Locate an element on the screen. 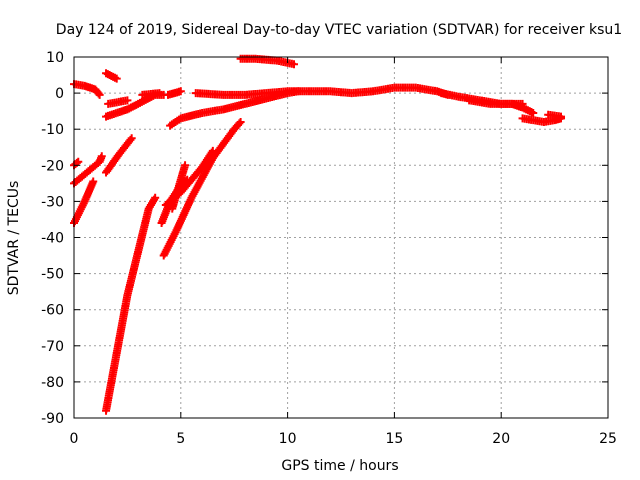 This screenshot has width=640, height=480. x-tick-label: 20 is located at coordinates (501, 439).